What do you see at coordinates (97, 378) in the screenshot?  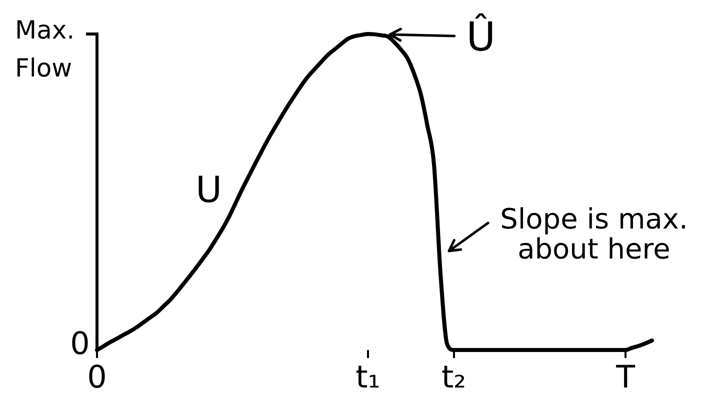 I see `x-tick-label: 0` at bounding box center [97, 378].